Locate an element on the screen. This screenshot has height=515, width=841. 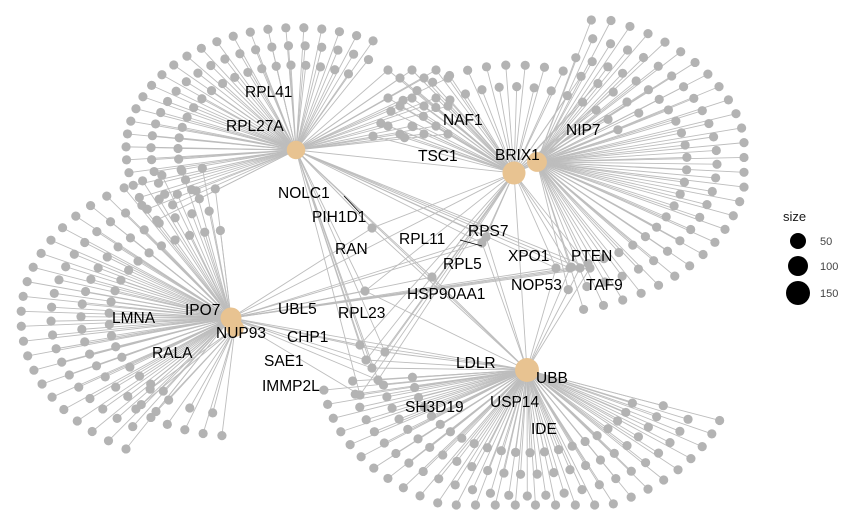
legend-title: size is located at coordinates (794, 216).